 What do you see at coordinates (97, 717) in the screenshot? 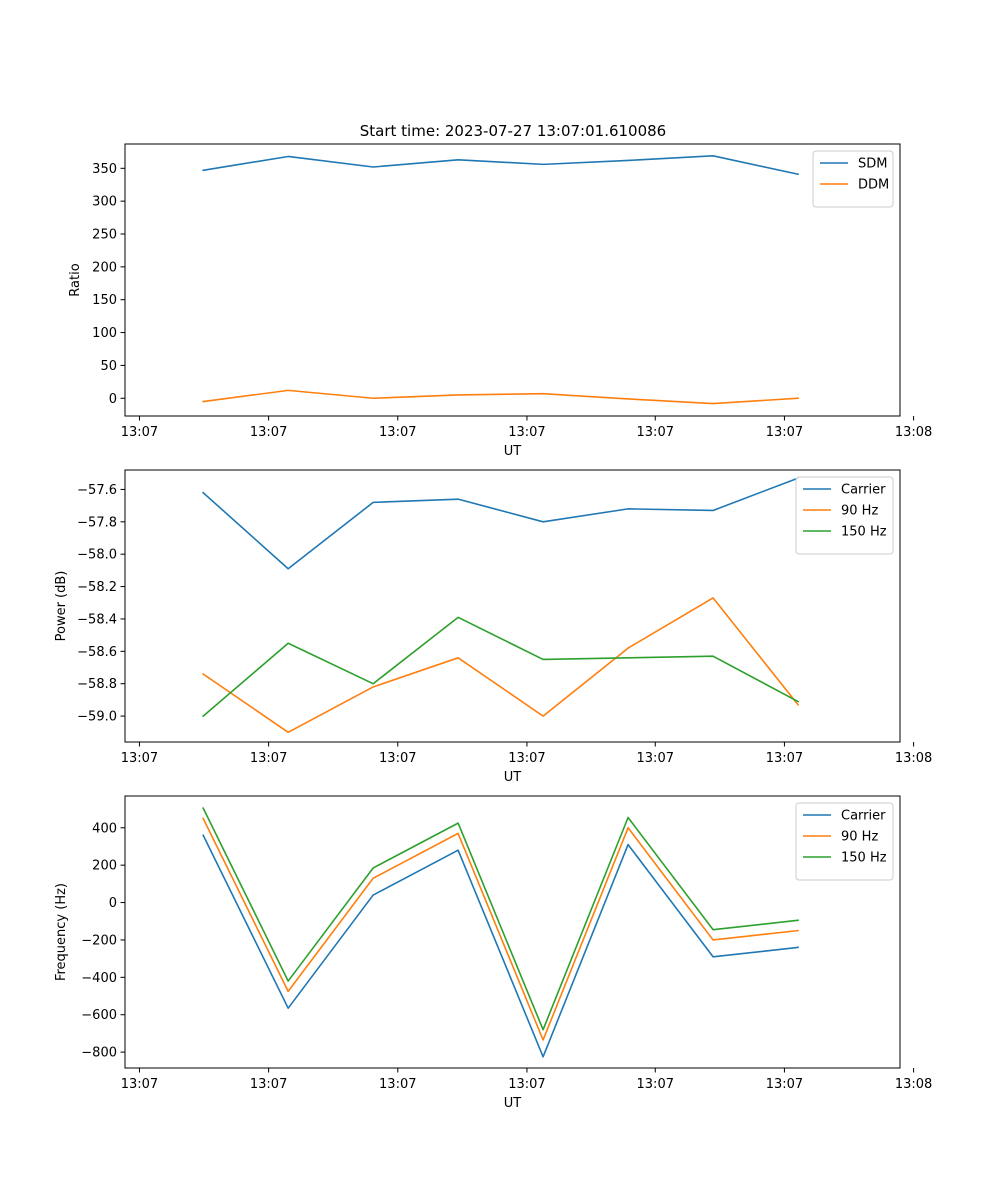
I see `y-tick-label: −59.0` at bounding box center [97, 717].